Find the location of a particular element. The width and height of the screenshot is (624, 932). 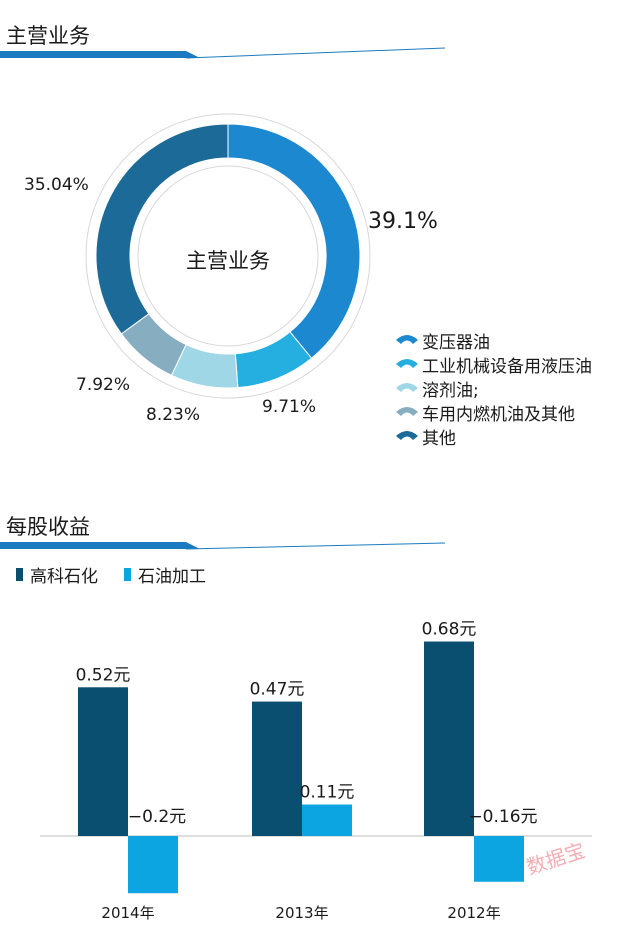

bar-value-label: −0.2元 is located at coordinates (157, 817).